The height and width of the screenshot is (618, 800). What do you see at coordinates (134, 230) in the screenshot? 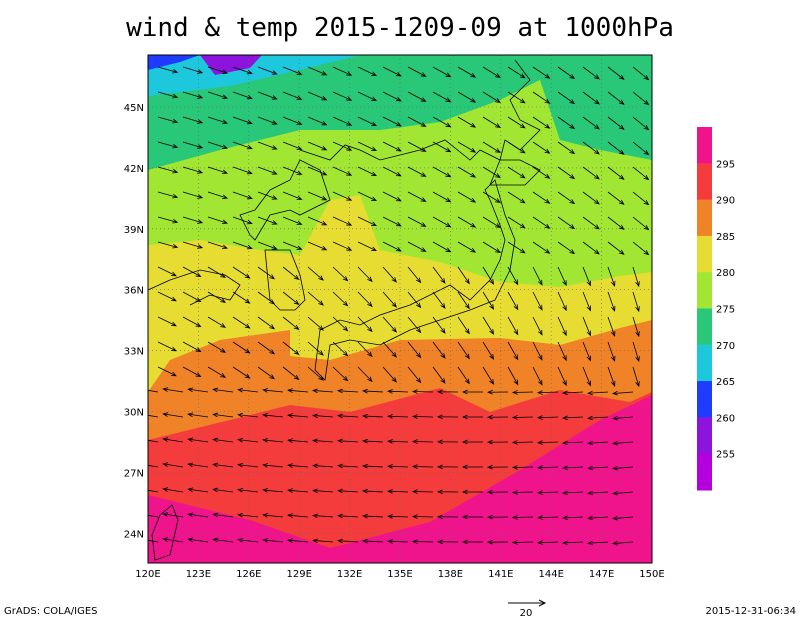
I see `lat-label: 39N` at bounding box center [134, 230].